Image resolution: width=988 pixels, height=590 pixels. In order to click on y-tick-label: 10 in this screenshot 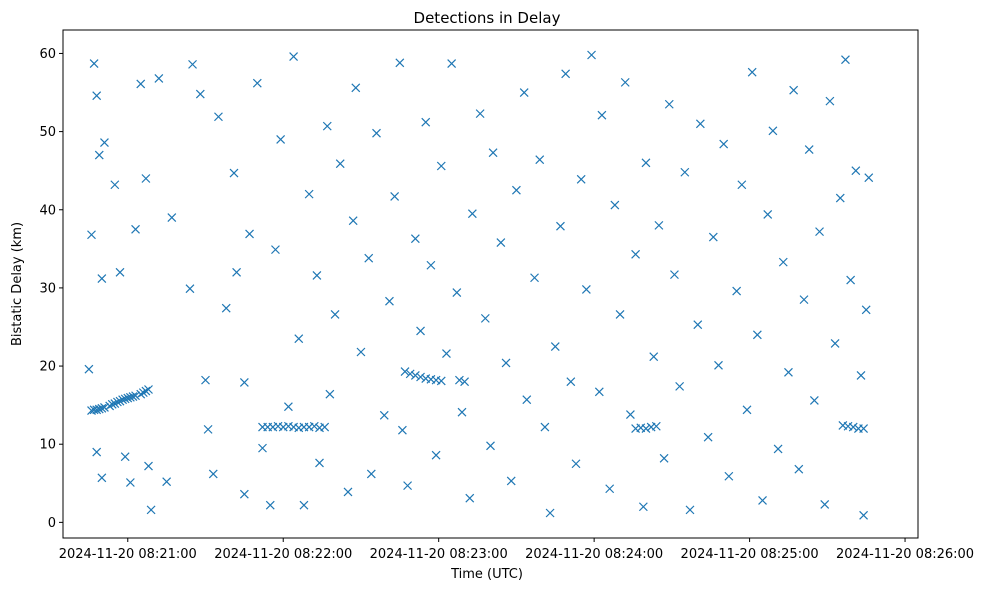, I will do `click(47, 445)`.